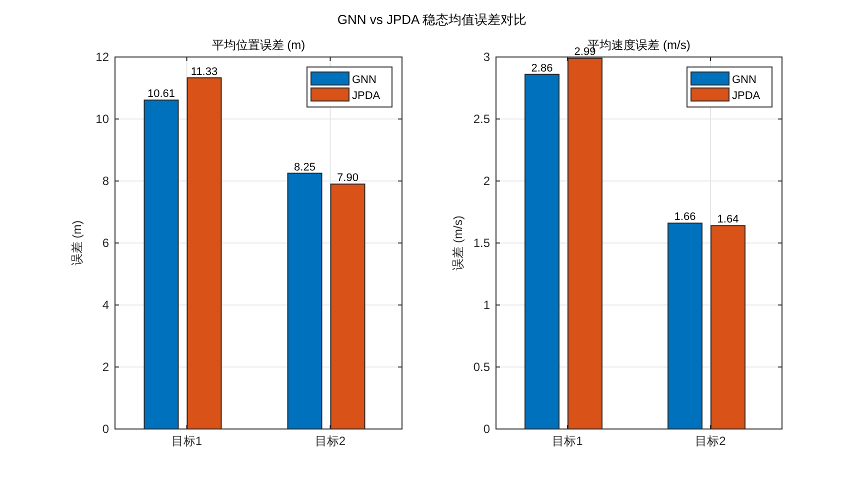  Describe the element at coordinates (106, 243) in the screenshot. I see `y-tick-label: 6` at that location.